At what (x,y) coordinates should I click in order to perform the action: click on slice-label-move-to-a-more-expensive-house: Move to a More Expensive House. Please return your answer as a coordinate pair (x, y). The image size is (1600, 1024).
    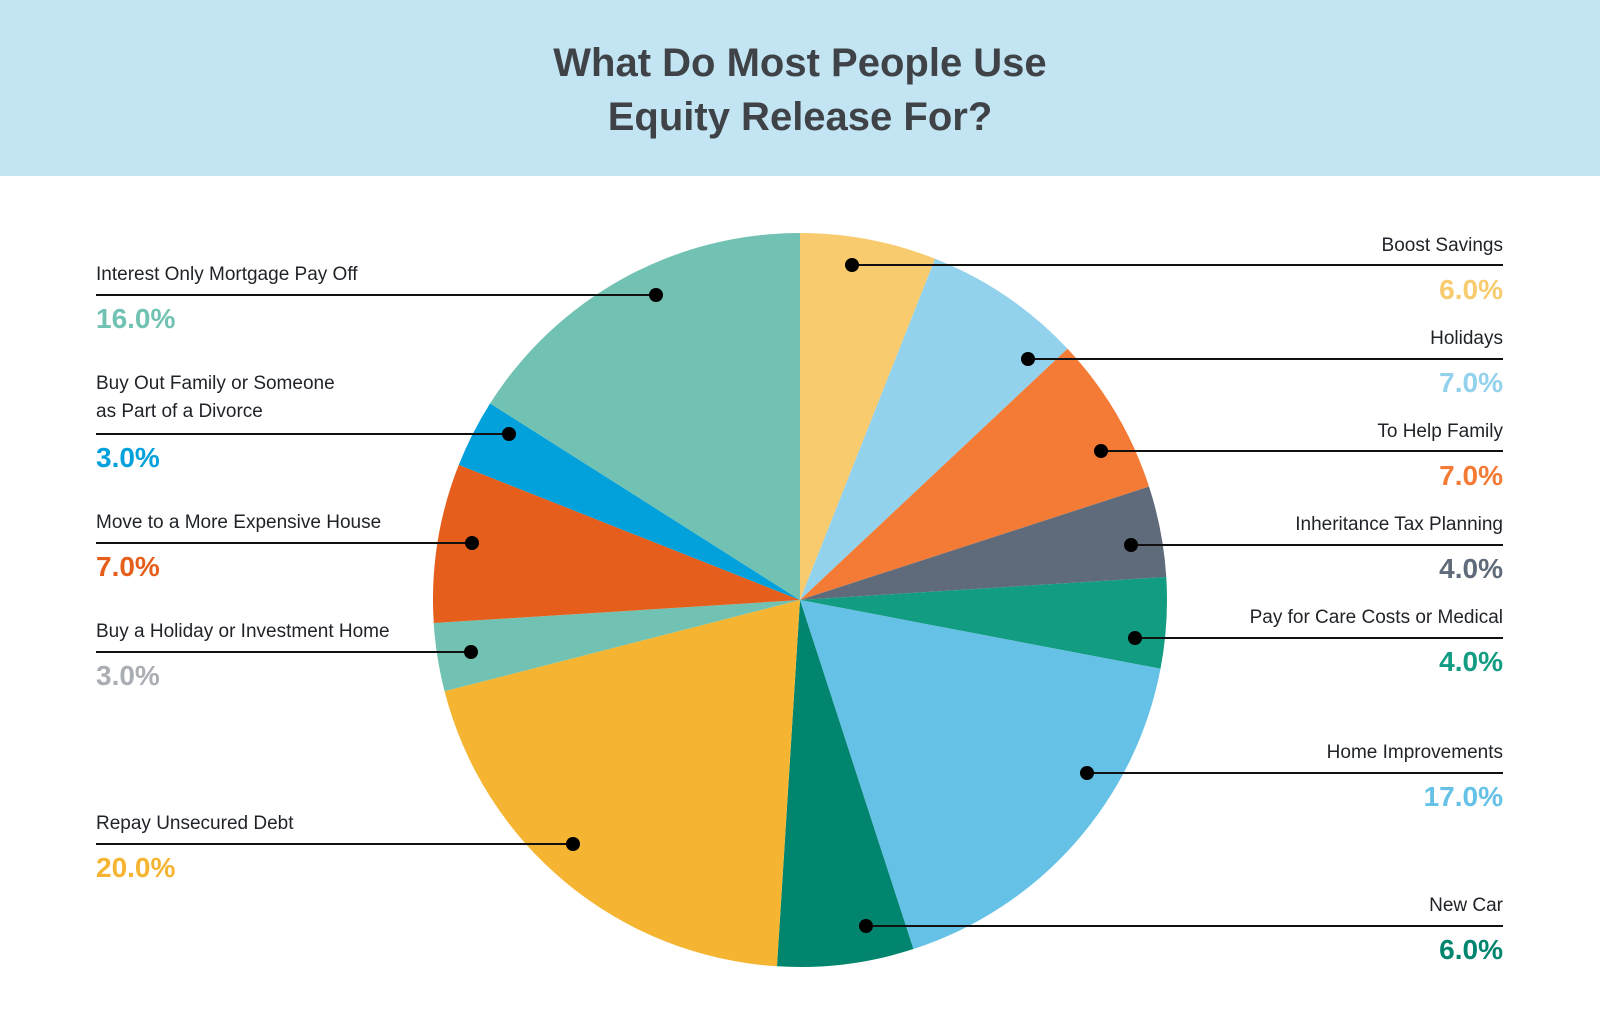
    Looking at the image, I should click on (238, 522).